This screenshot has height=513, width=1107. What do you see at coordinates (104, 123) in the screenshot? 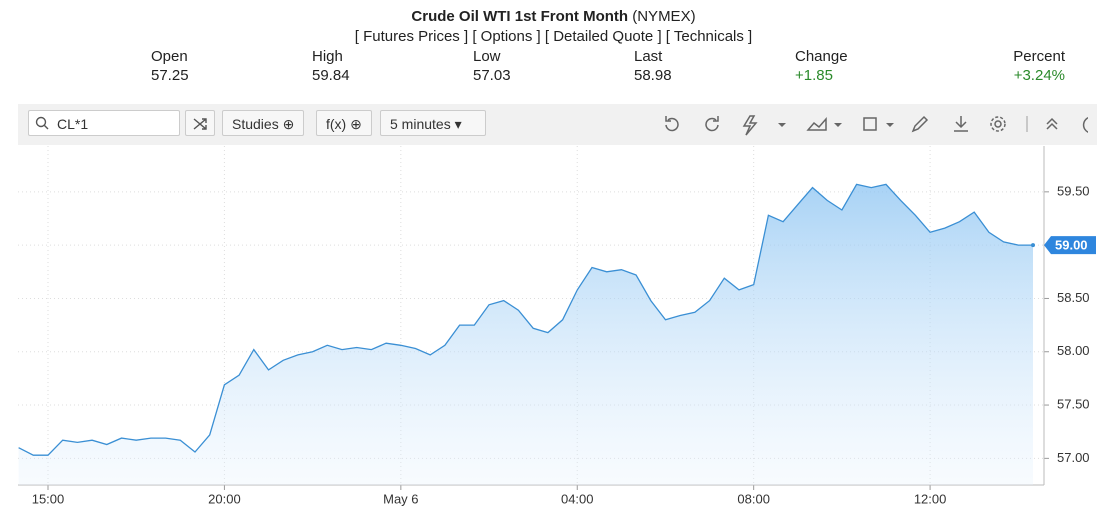
I see `symbol-input: CL*1` at bounding box center [104, 123].